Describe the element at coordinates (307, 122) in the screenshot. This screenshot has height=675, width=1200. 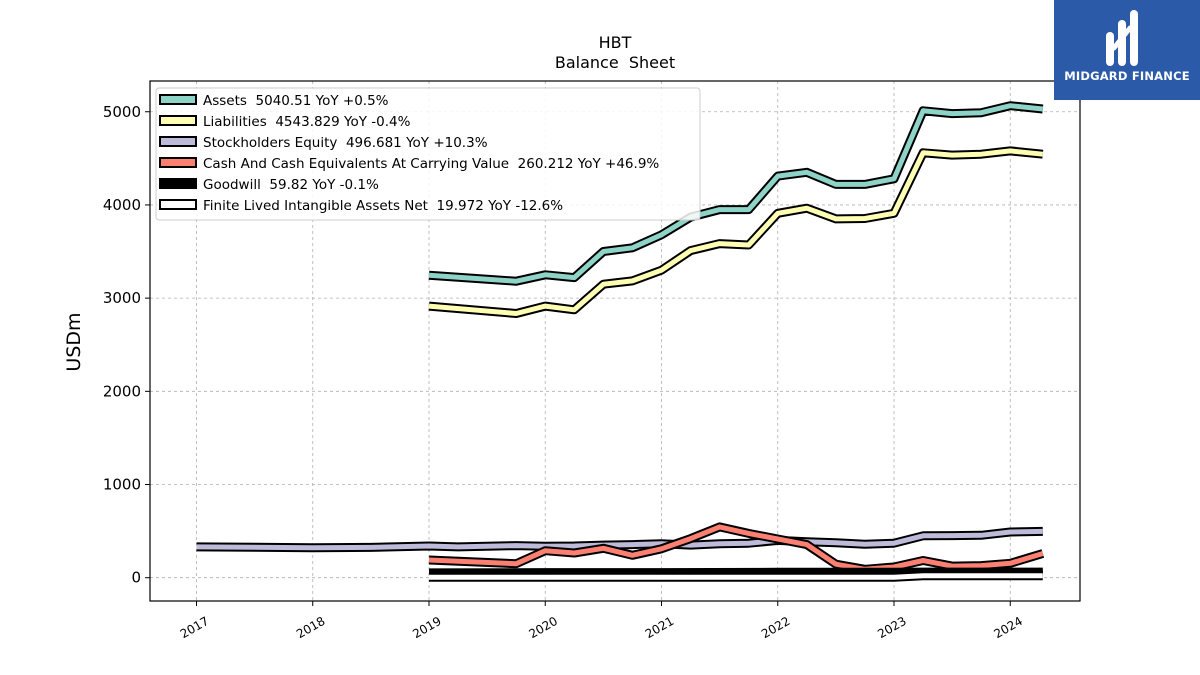
I see `legend-label: Liabilities 4543.829 YoY -0.4%` at that location.